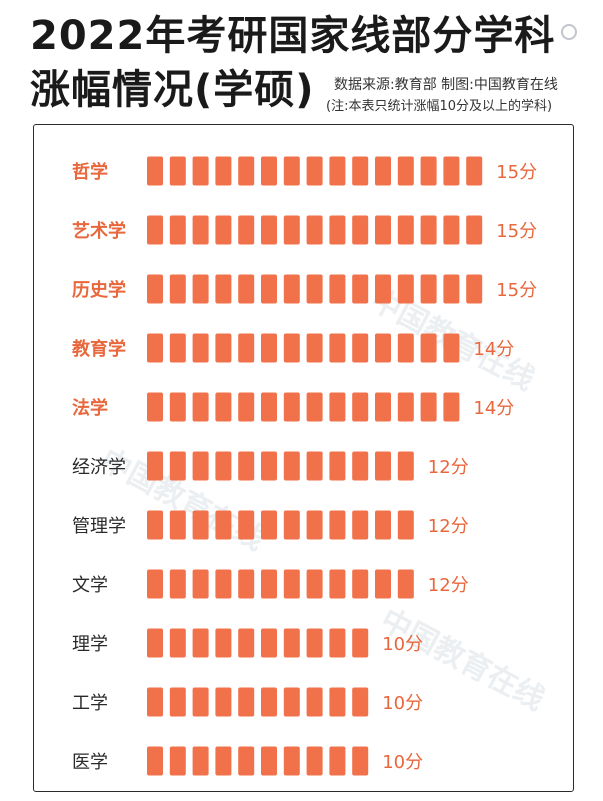  Describe the element at coordinates (99, 467) in the screenshot. I see `category-label: 经济学` at that location.